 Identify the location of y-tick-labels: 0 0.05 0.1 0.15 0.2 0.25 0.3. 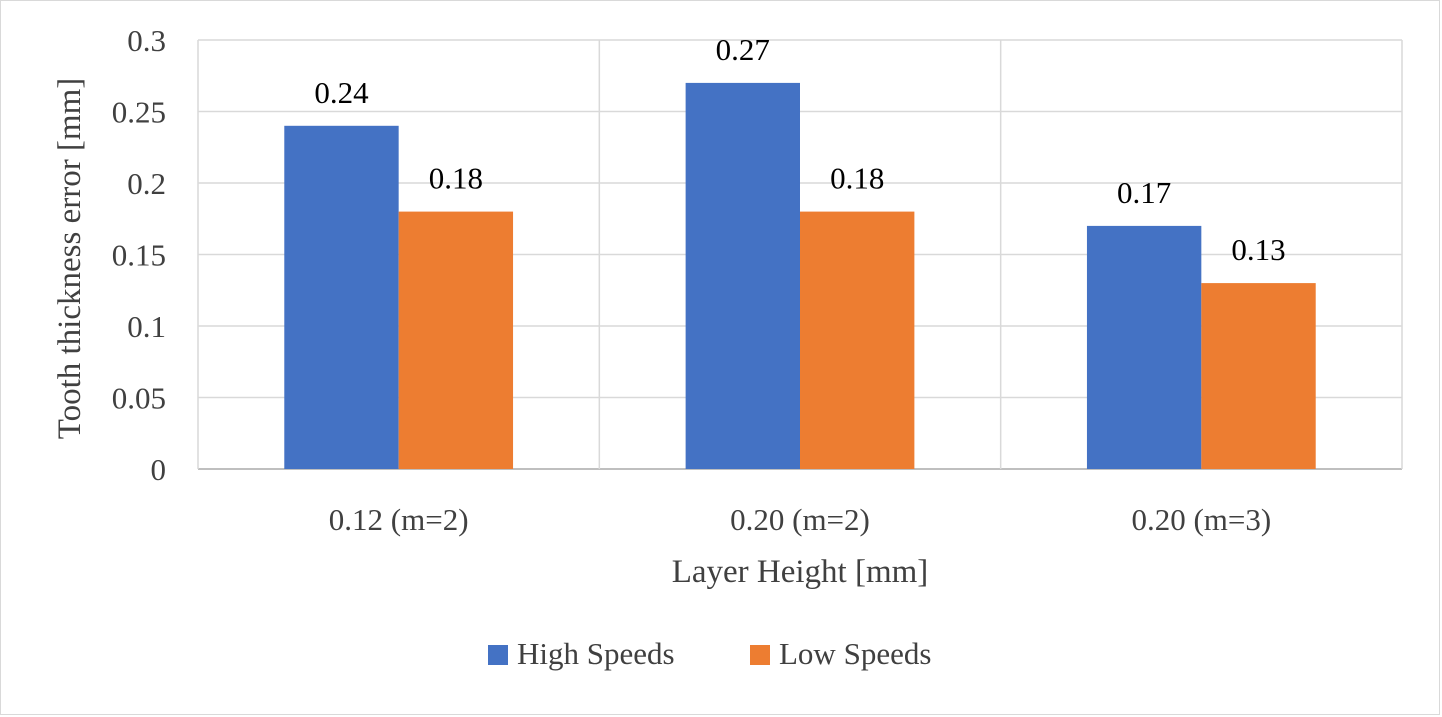
(139, 255).